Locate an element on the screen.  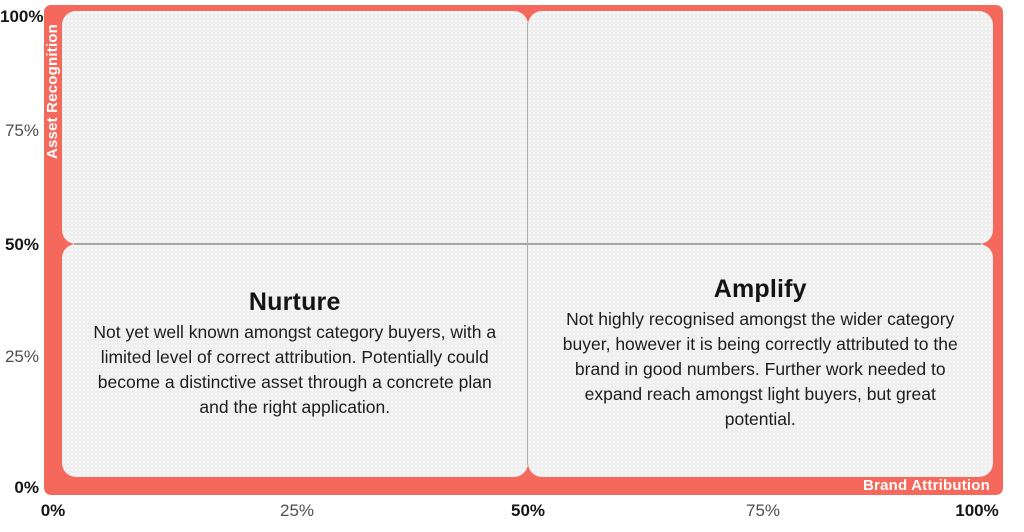
y-tick-0: 0% is located at coordinates (26, 487).